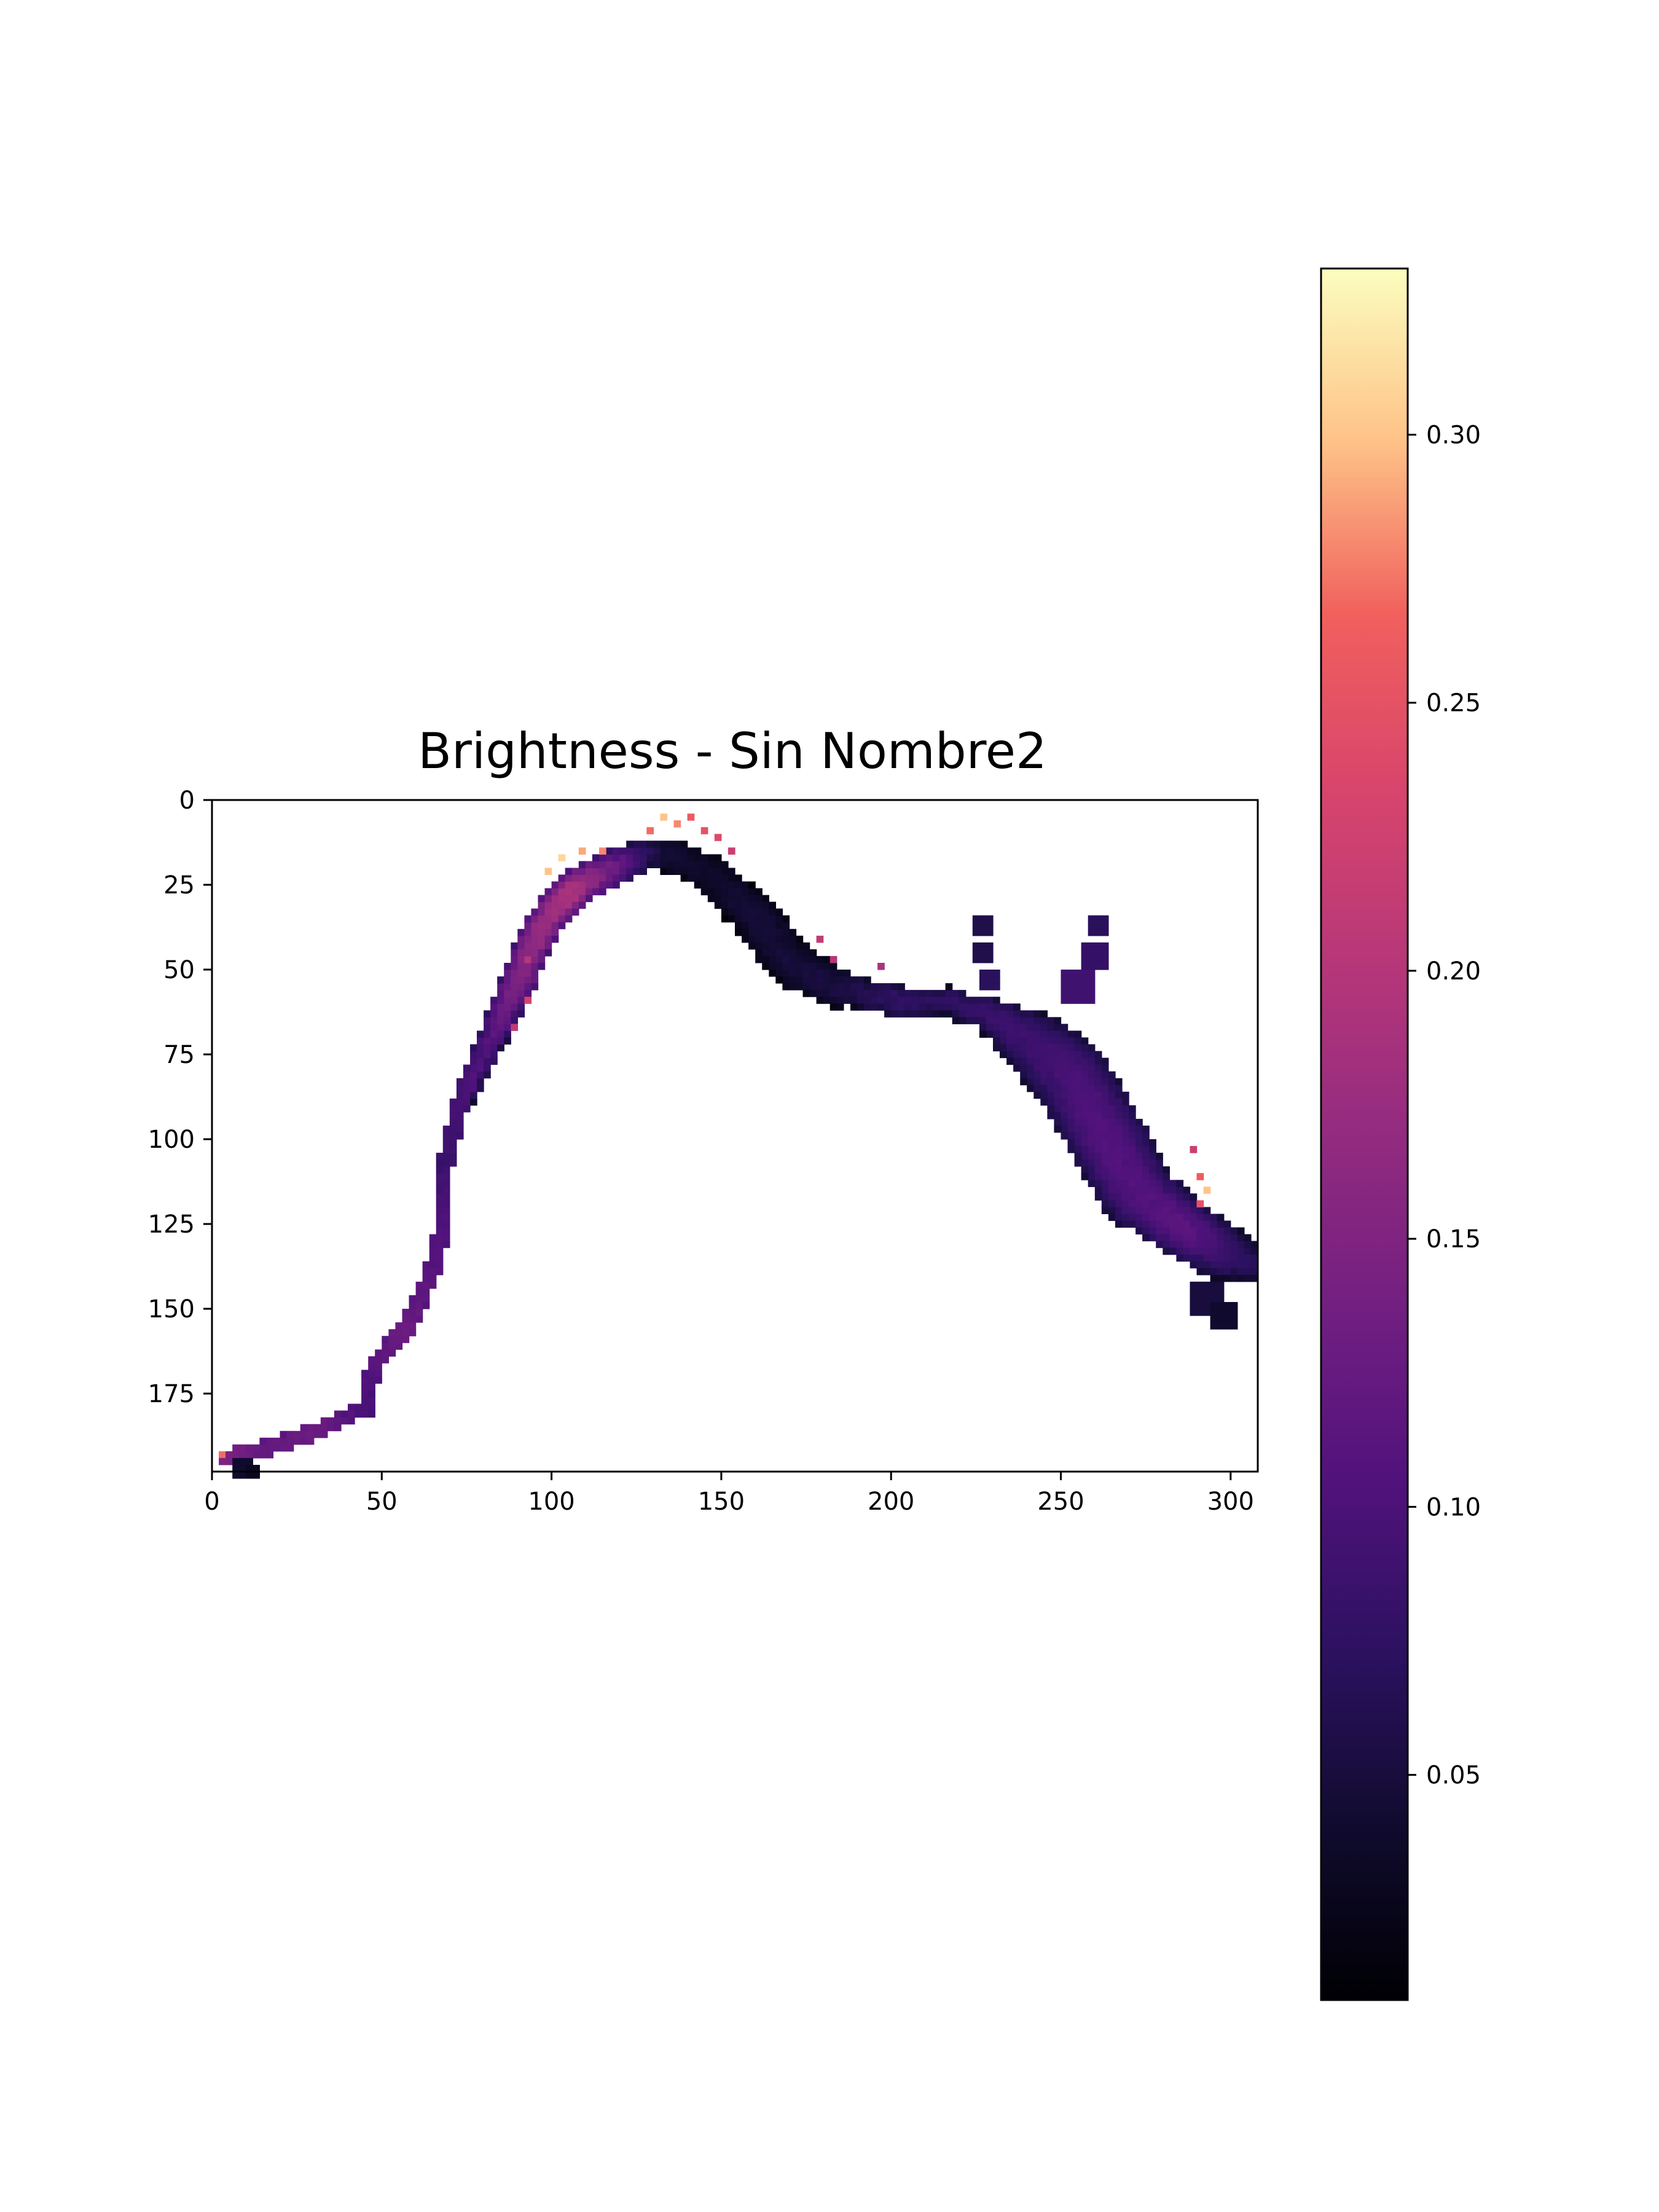 Image resolution: width=1659 pixels, height=2212 pixels. Describe the element at coordinates (171, 1394) in the screenshot. I see `y-tick-label: 175` at that location.